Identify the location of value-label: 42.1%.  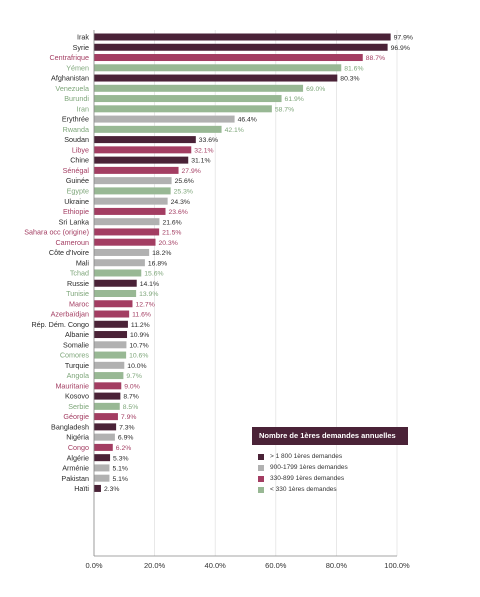
(234, 130).